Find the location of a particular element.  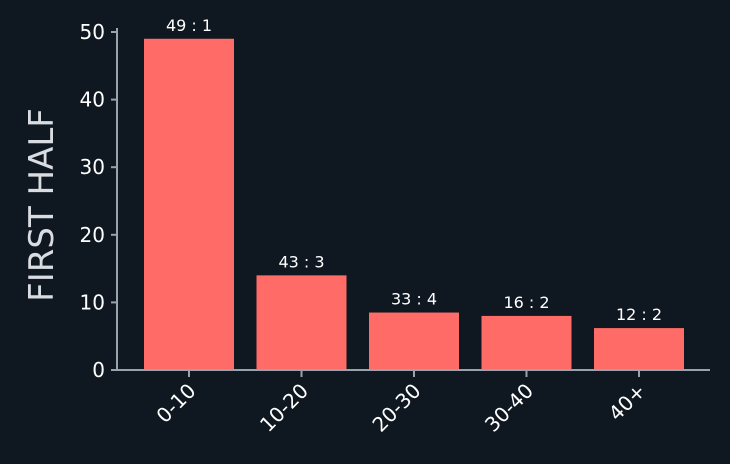

data-label: 43 : 3 is located at coordinates (301, 261).